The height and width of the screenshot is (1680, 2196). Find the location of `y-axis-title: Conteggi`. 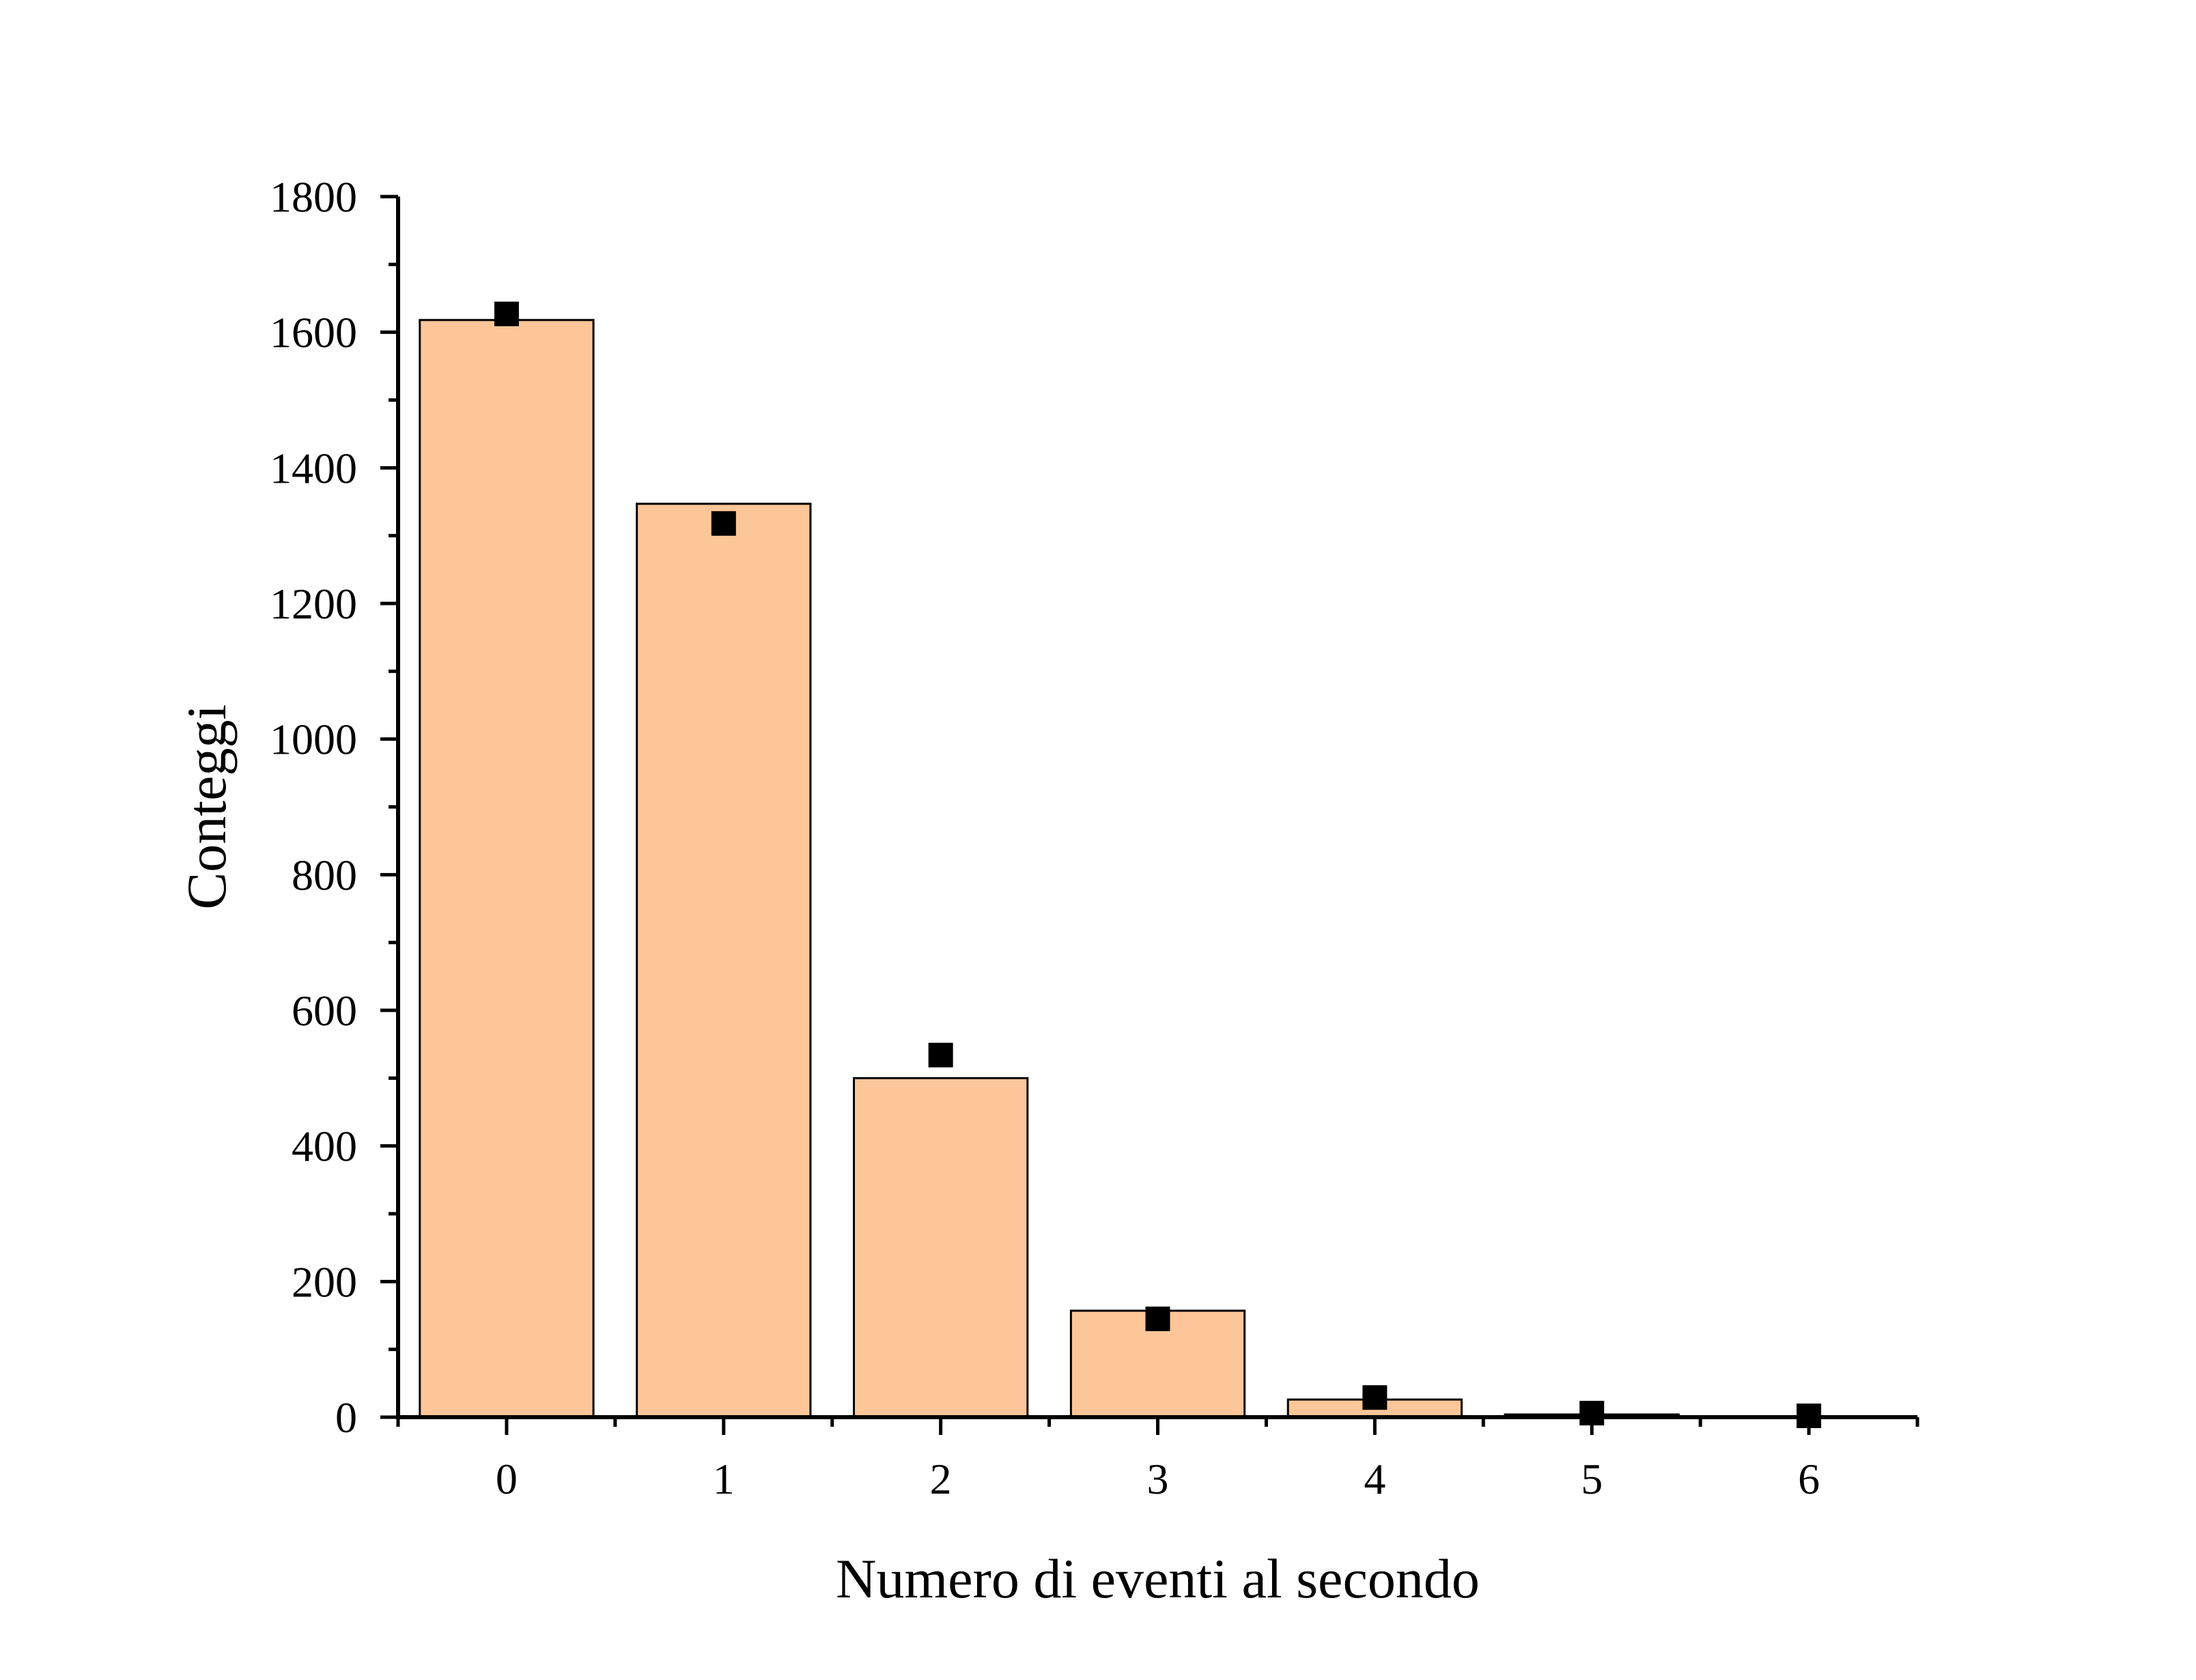

y-axis-title: Conteggi is located at coordinates (207, 807).